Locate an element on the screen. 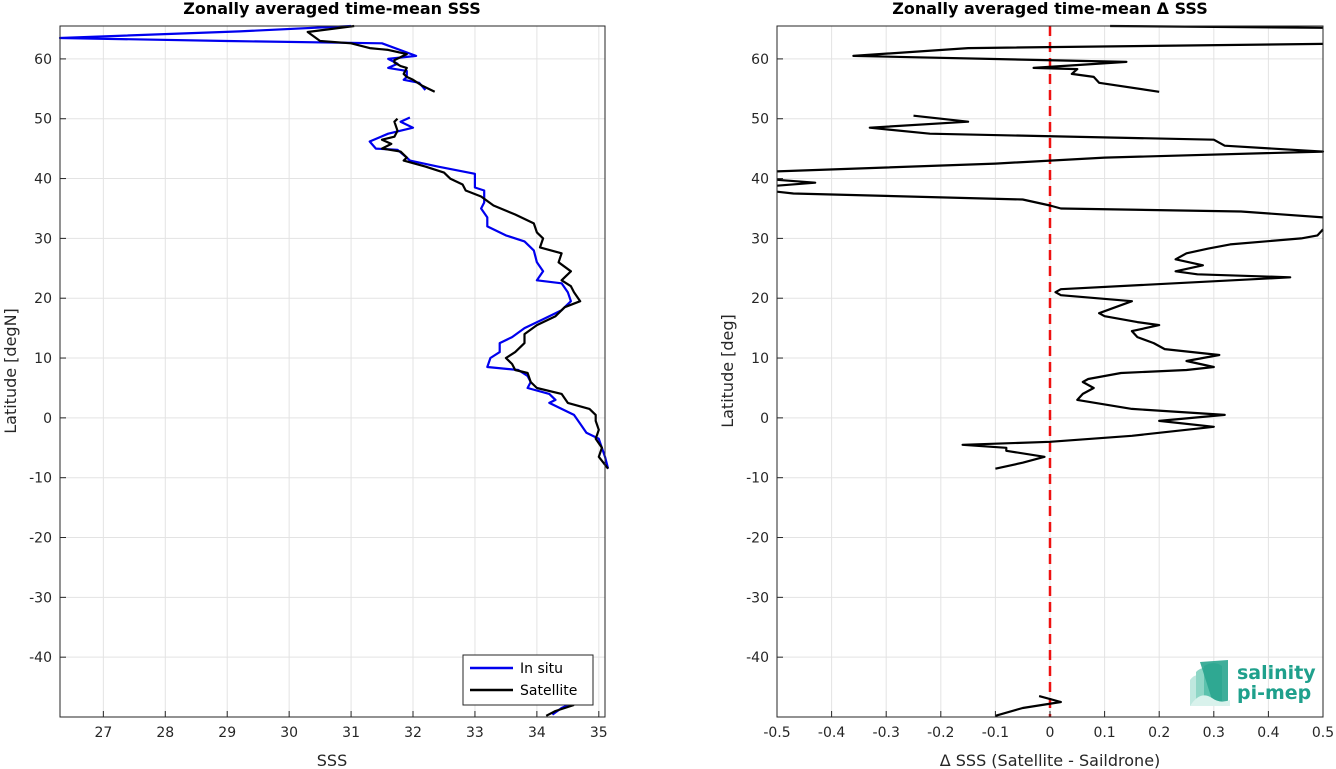  delta-sss-y-tick-label: 30 is located at coordinates (760, 239).